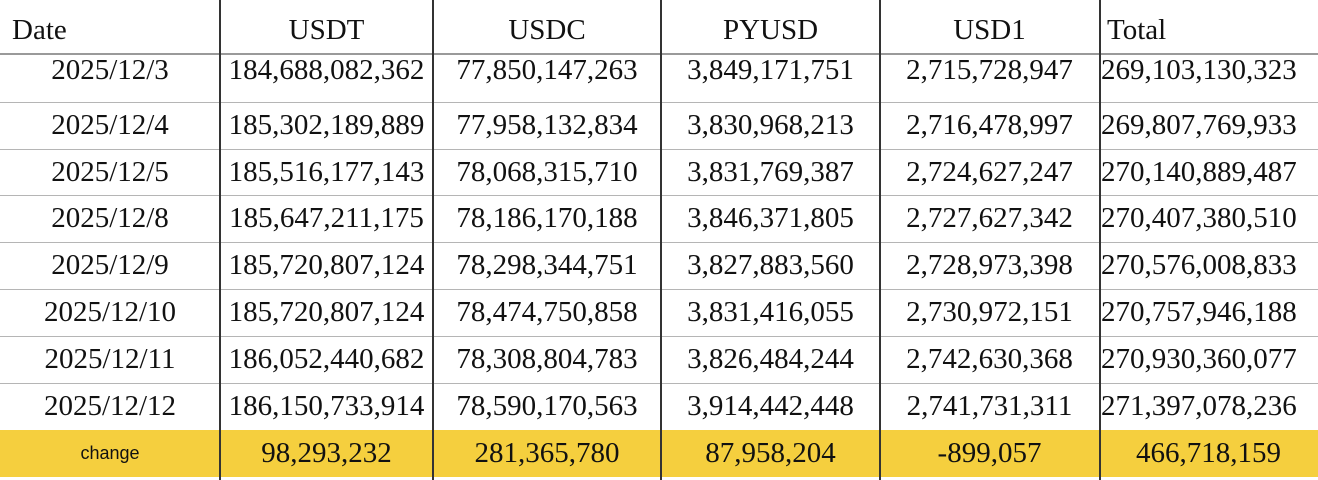 The width and height of the screenshot is (1318, 480). What do you see at coordinates (326, 172) in the screenshot?
I see `cell-usdt: 185,516,177,143` at bounding box center [326, 172].